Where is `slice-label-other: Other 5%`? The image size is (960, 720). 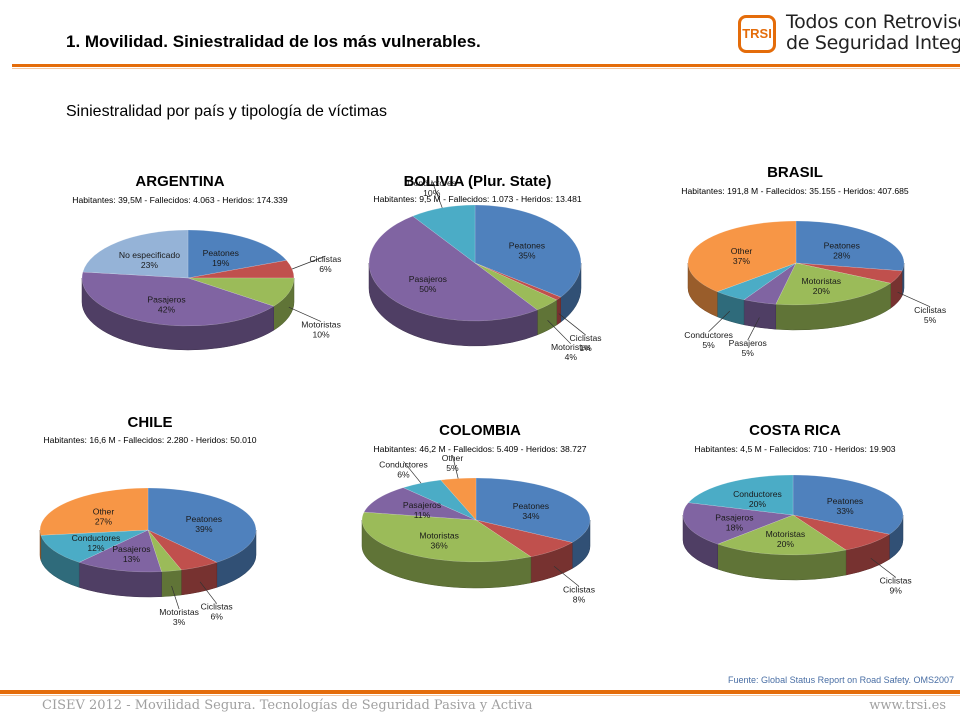
slice-label-other: Other 5% is located at coordinates (453, 463).